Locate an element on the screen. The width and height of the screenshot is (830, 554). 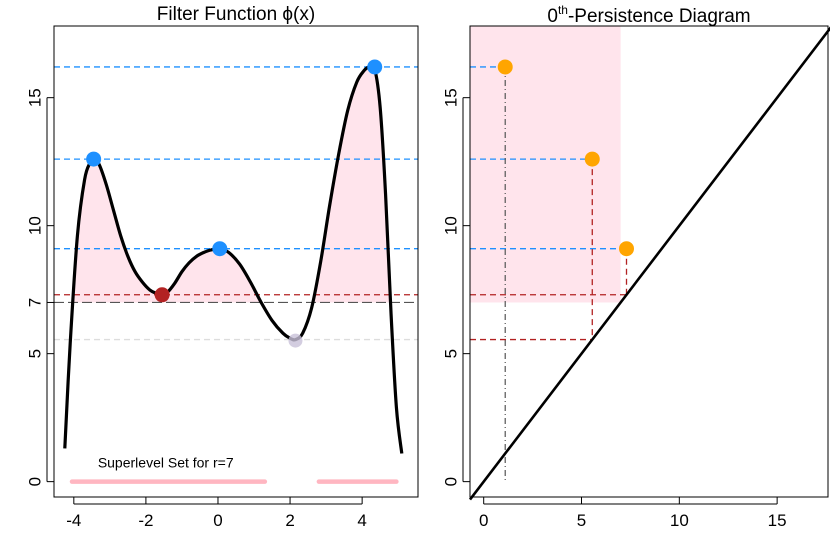
right-title-main: 0 is located at coordinates (552, 16).